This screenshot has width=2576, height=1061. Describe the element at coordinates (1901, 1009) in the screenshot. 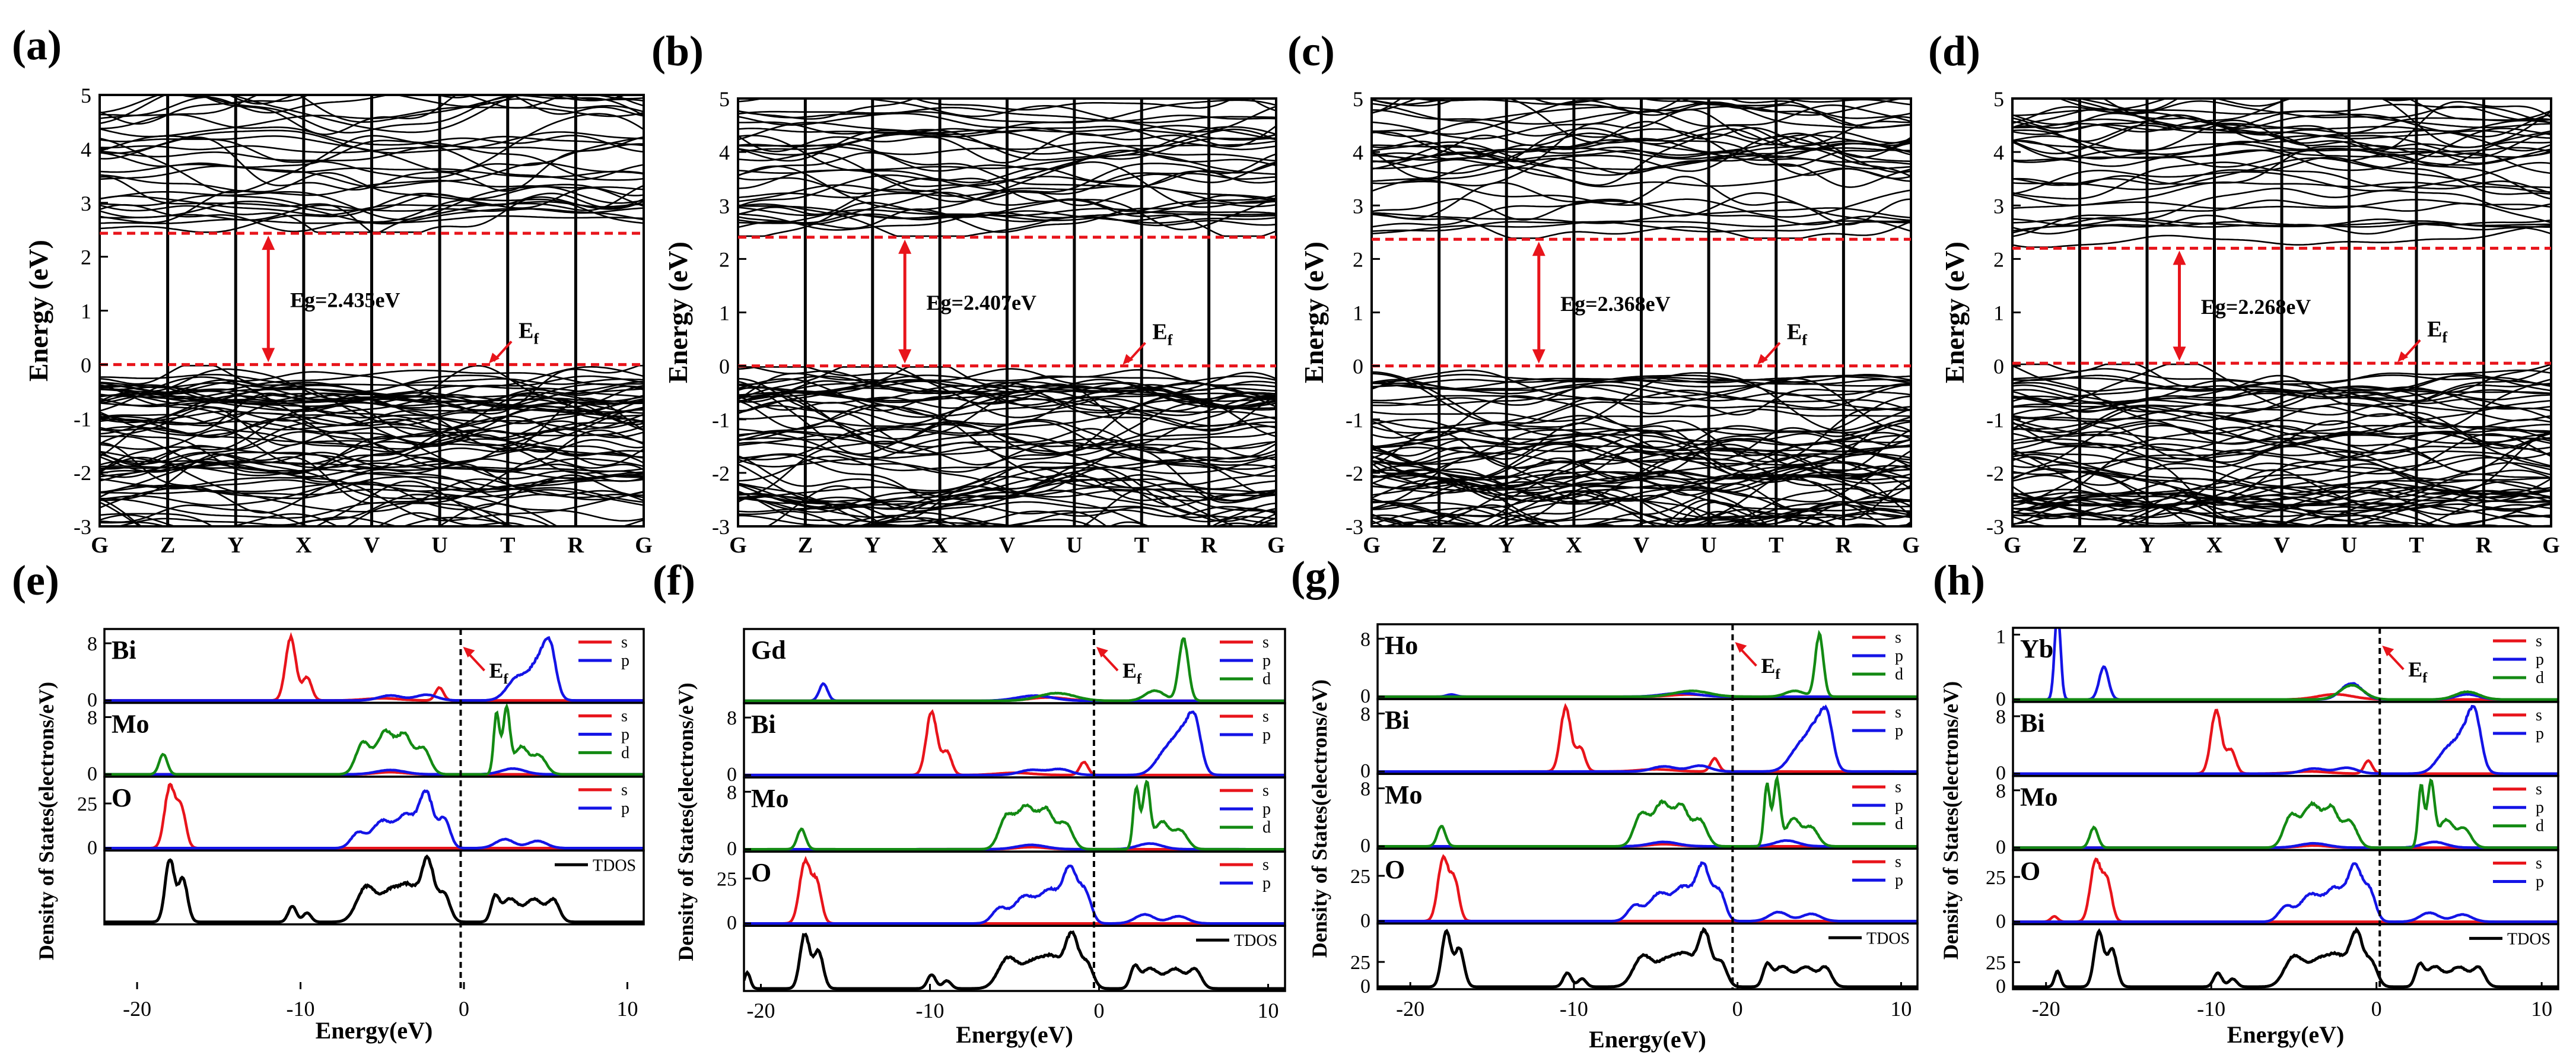

I see `x-tick-label: 10` at that location.